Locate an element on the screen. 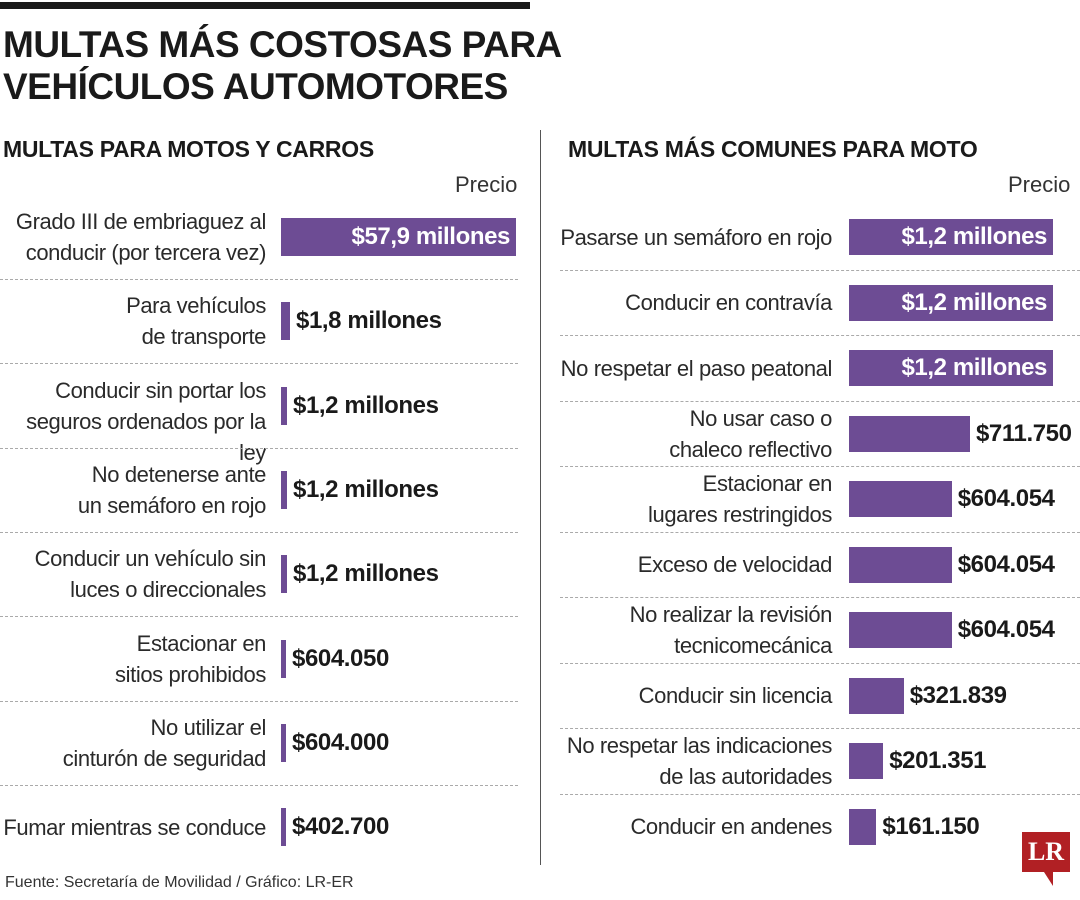 Image resolution: width=1080 pixels, height=900 pixels. data-label: $321.839 is located at coordinates (958, 695).